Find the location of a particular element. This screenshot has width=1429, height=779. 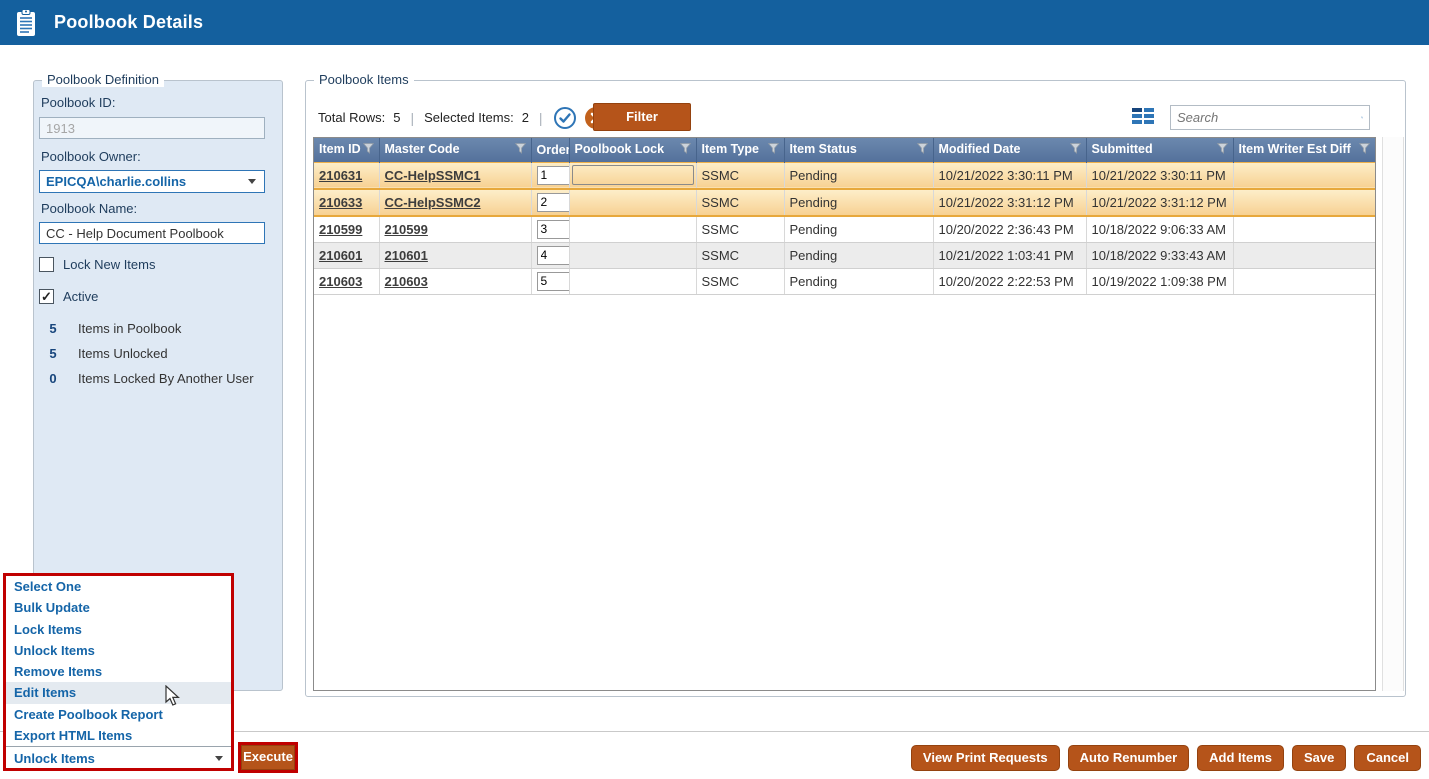

search-input is located at coordinates (1266, 117).